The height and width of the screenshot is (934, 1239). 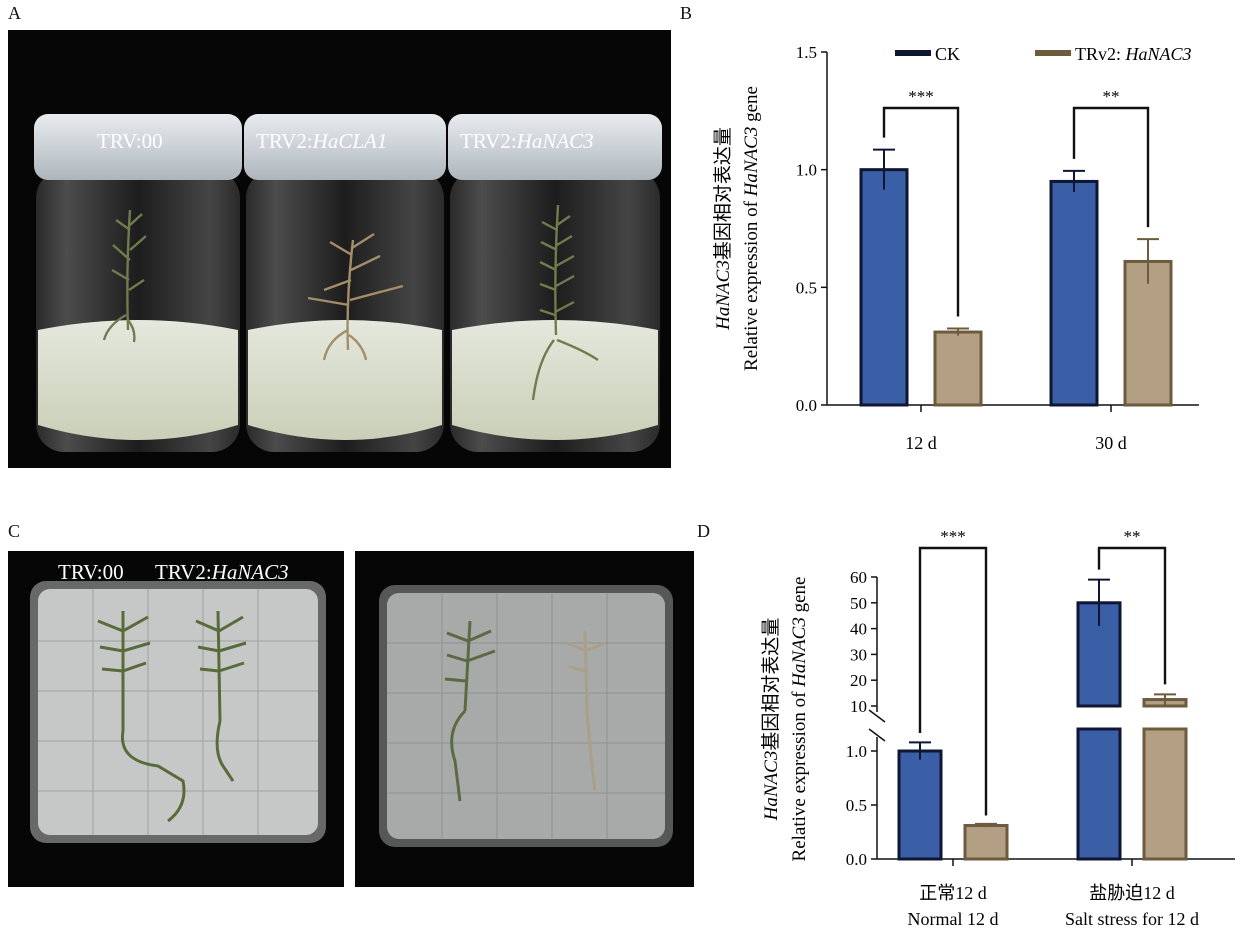 I want to click on plate-label-hanac3: TRV2:HaNAC3, so click(x=222, y=572).